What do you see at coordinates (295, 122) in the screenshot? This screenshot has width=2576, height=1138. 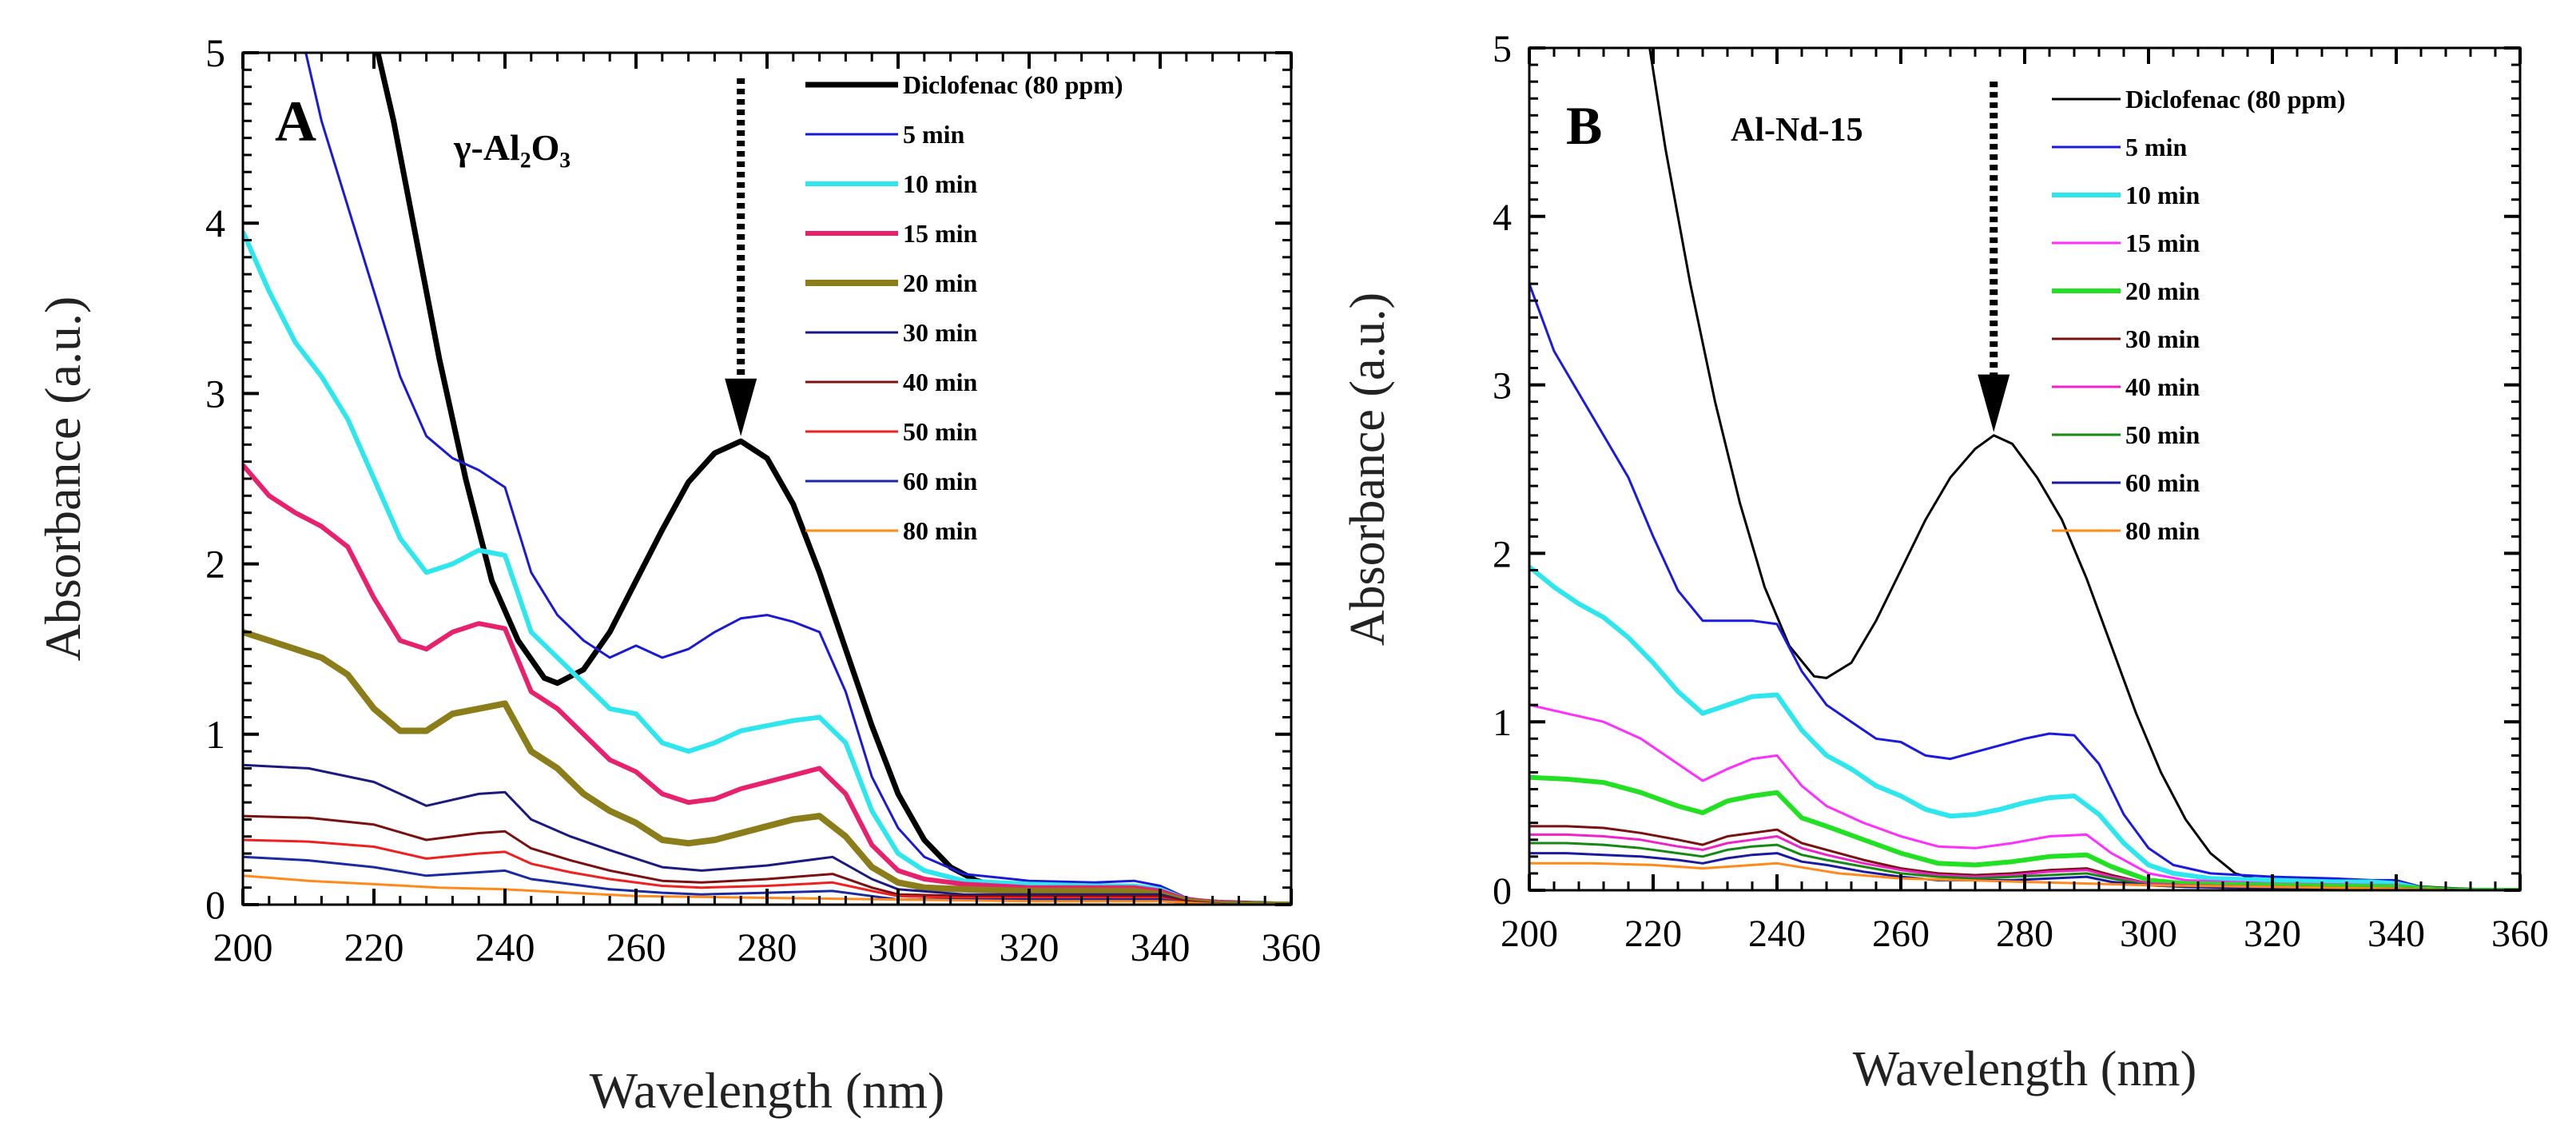 I see `panel-letter: A` at bounding box center [295, 122].